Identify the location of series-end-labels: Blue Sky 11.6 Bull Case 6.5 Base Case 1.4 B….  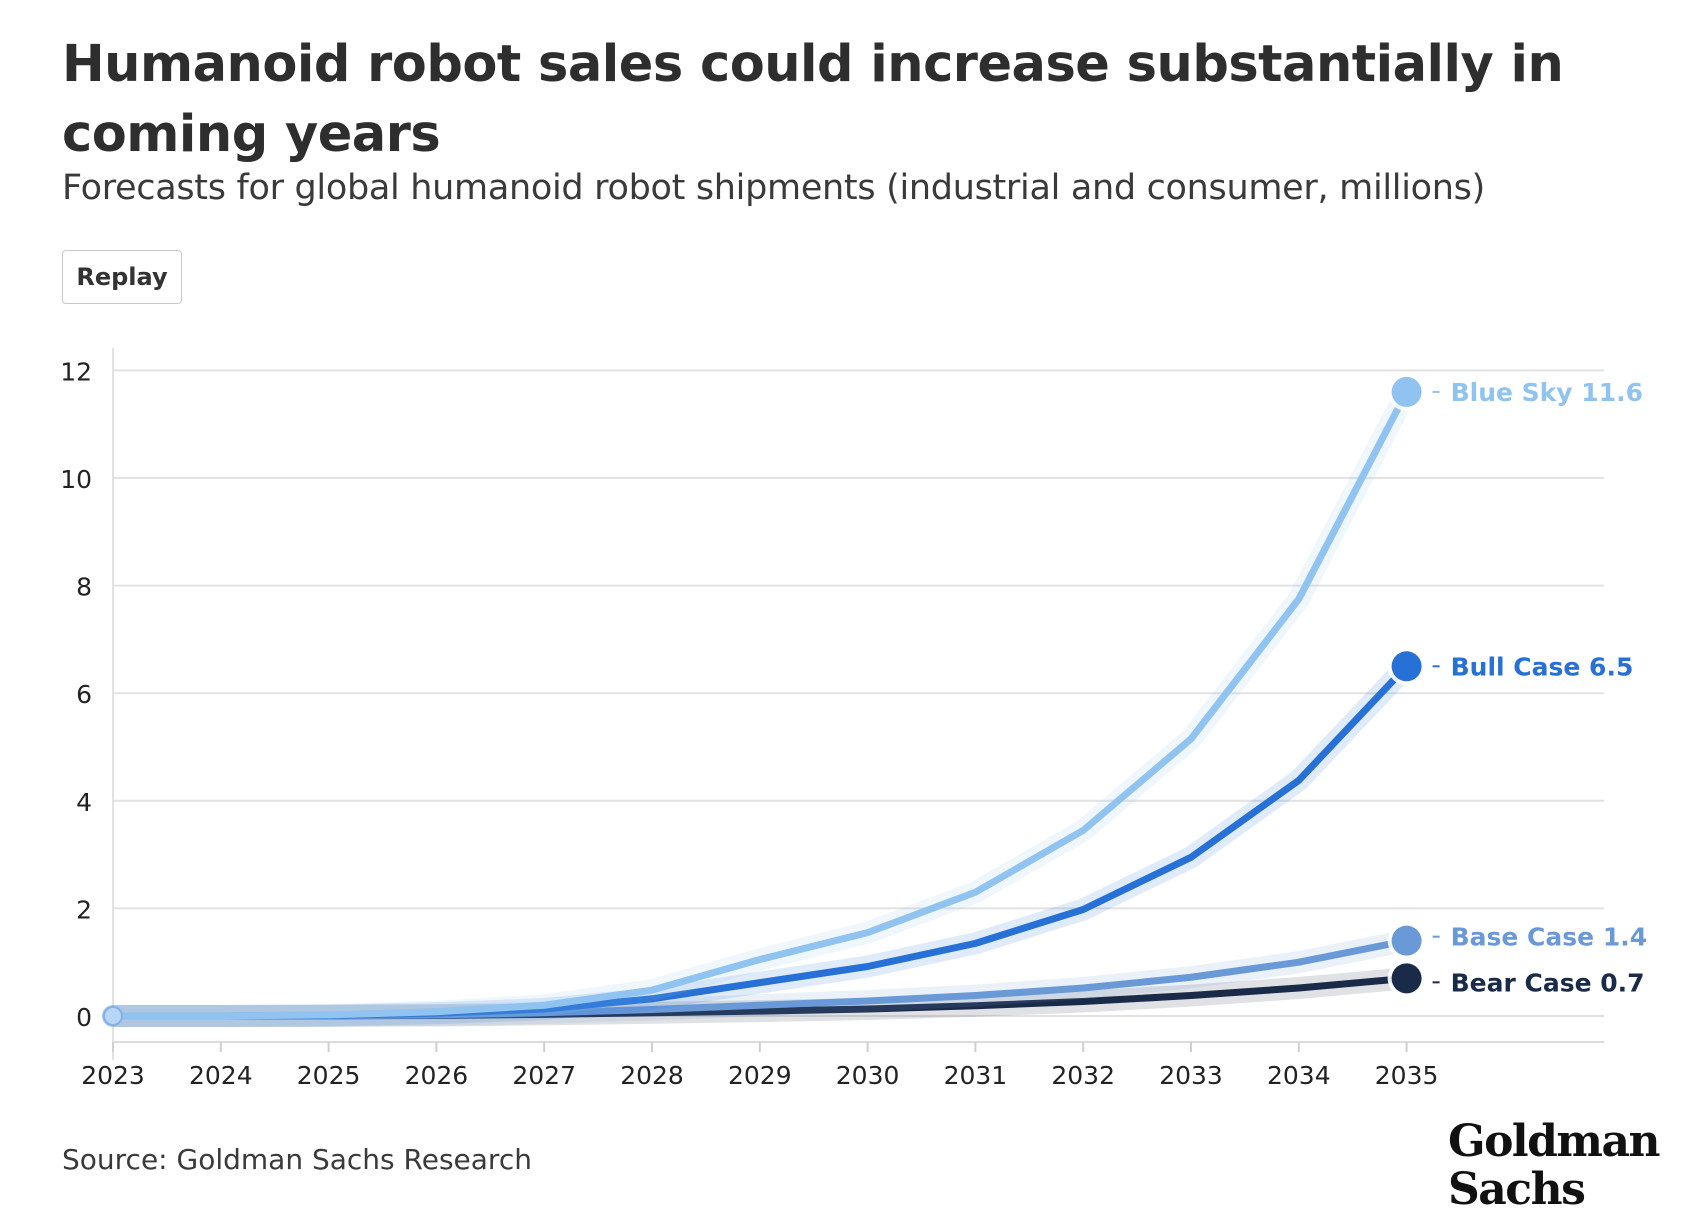
(1517, 685).